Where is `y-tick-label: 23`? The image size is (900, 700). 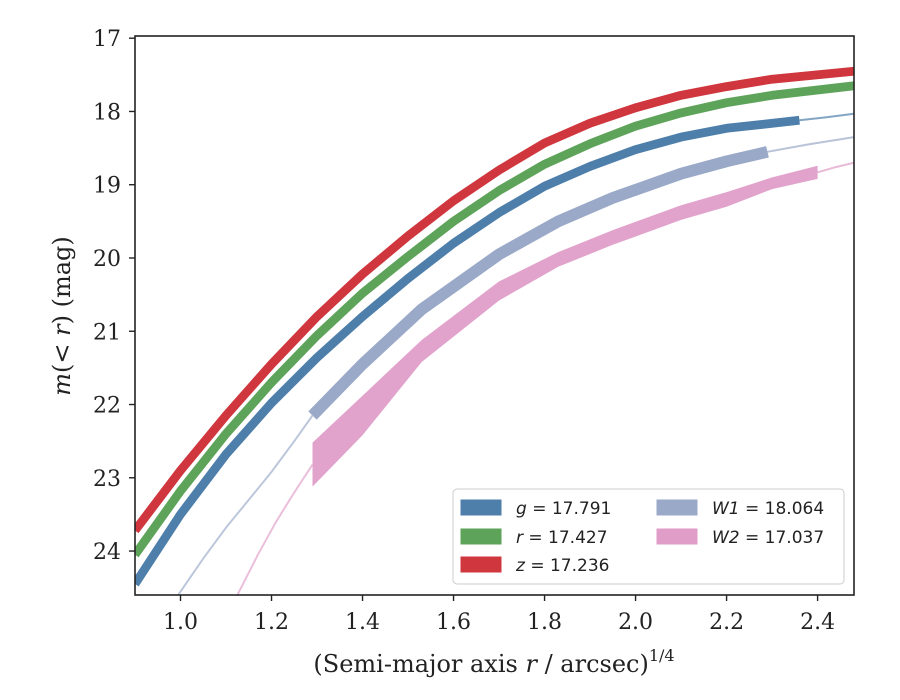 y-tick-label: 23 is located at coordinates (107, 479).